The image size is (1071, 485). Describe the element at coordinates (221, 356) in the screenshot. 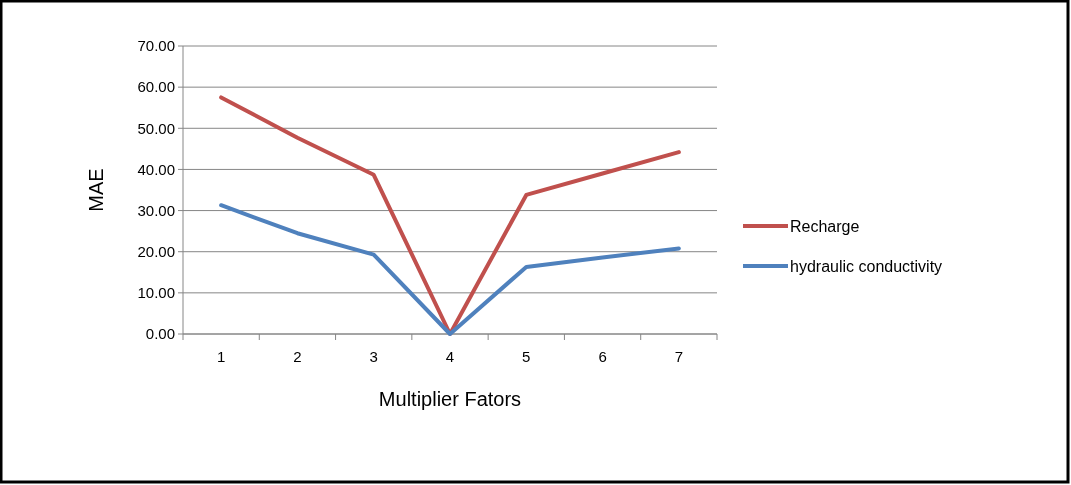

I see `x-tick-label: 1` at that location.